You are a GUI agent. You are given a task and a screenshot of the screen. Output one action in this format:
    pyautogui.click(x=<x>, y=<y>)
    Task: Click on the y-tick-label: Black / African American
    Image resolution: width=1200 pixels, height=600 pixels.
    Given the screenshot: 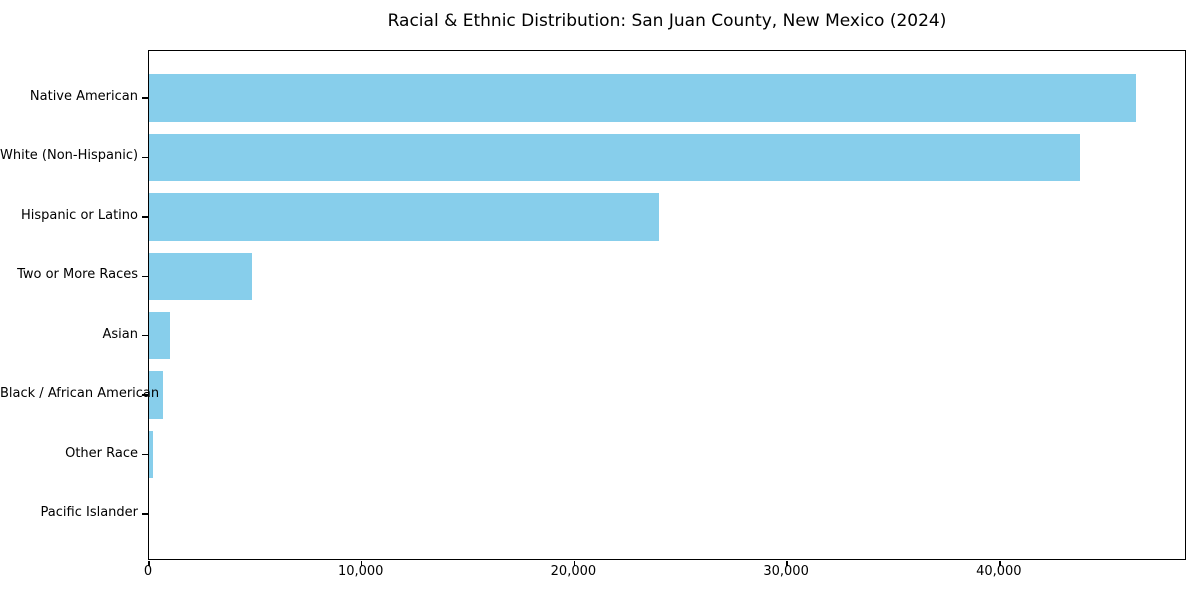 What is the action you would take?
    pyautogui.click(x=80, y=394)
    